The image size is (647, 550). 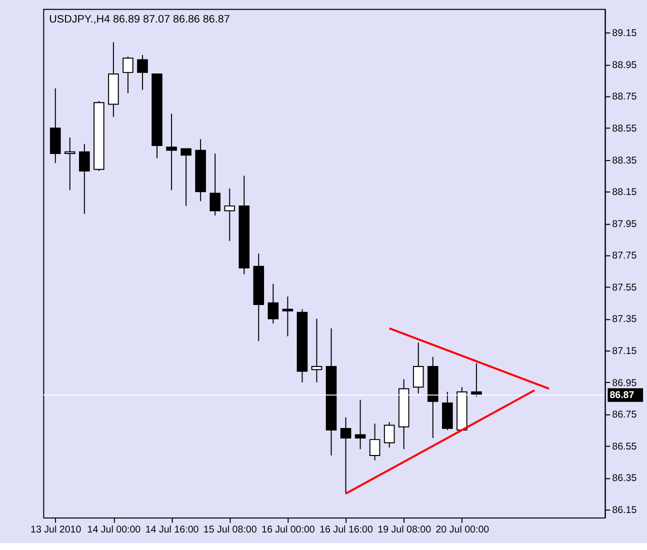 What do you see at coordinates (230, 530) in the screenshot?
I see `x-tick-label: 15 Jul 08:00` at bounding box center [230, 530].